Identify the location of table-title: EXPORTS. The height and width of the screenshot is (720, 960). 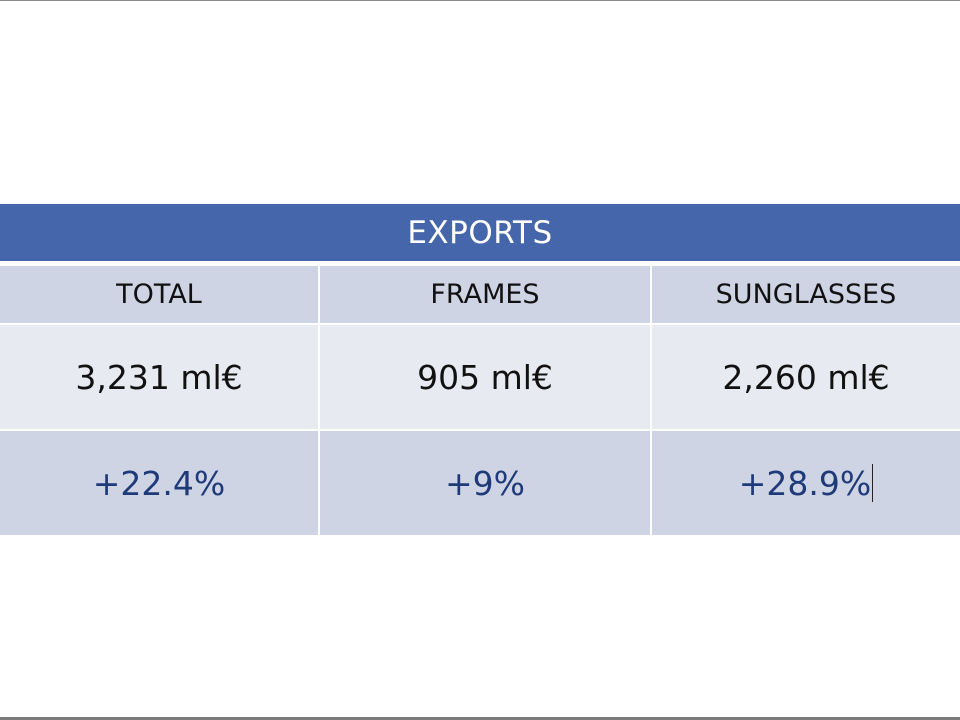
(480, 232).